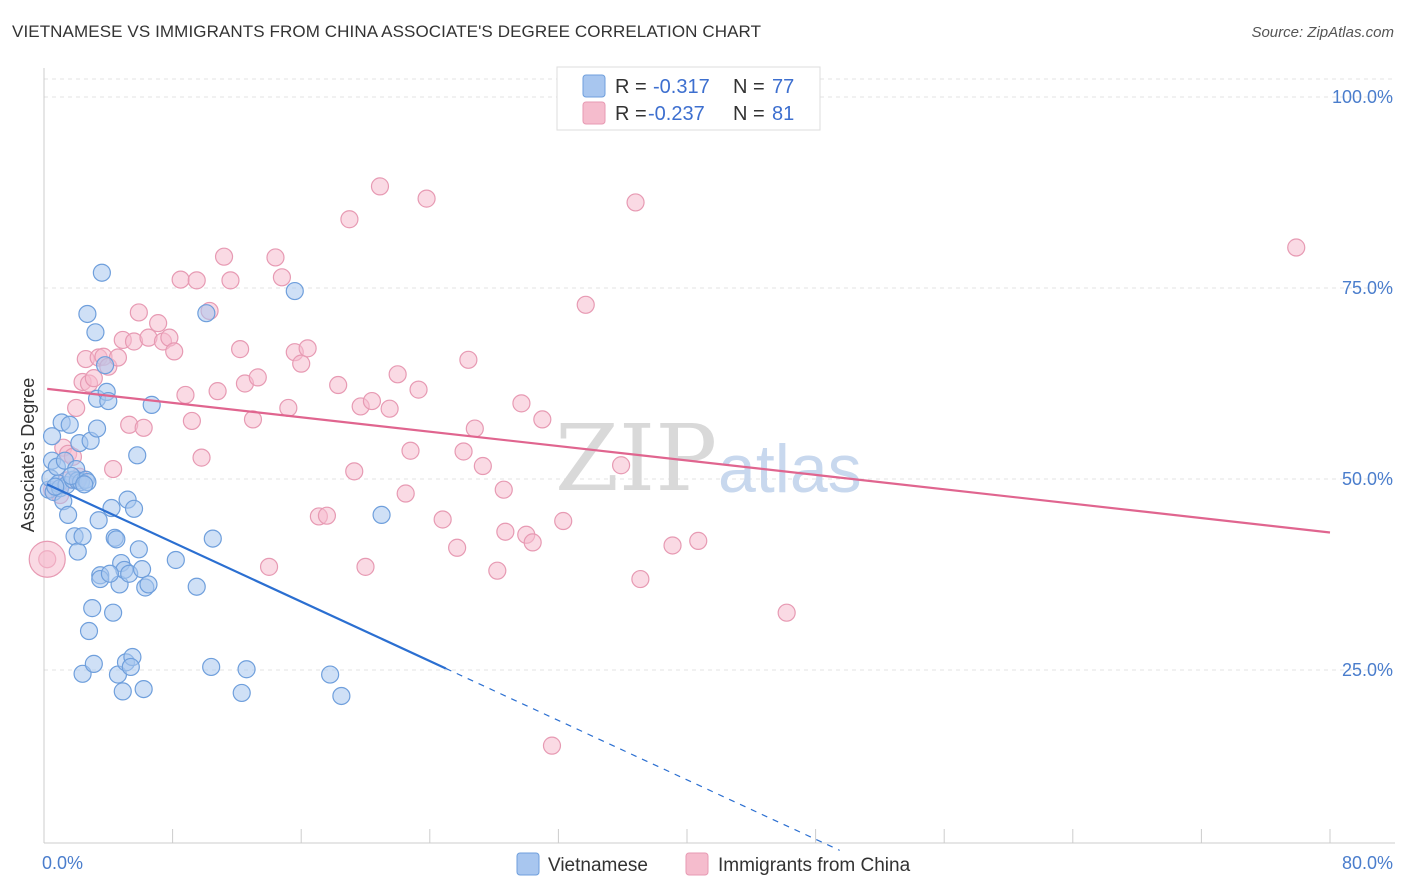 The image size is (1406, 892). Describe the element at coordinates (1362, 97) in the screenshot. I see `y-tick-label-100: 100.0%` at that location.